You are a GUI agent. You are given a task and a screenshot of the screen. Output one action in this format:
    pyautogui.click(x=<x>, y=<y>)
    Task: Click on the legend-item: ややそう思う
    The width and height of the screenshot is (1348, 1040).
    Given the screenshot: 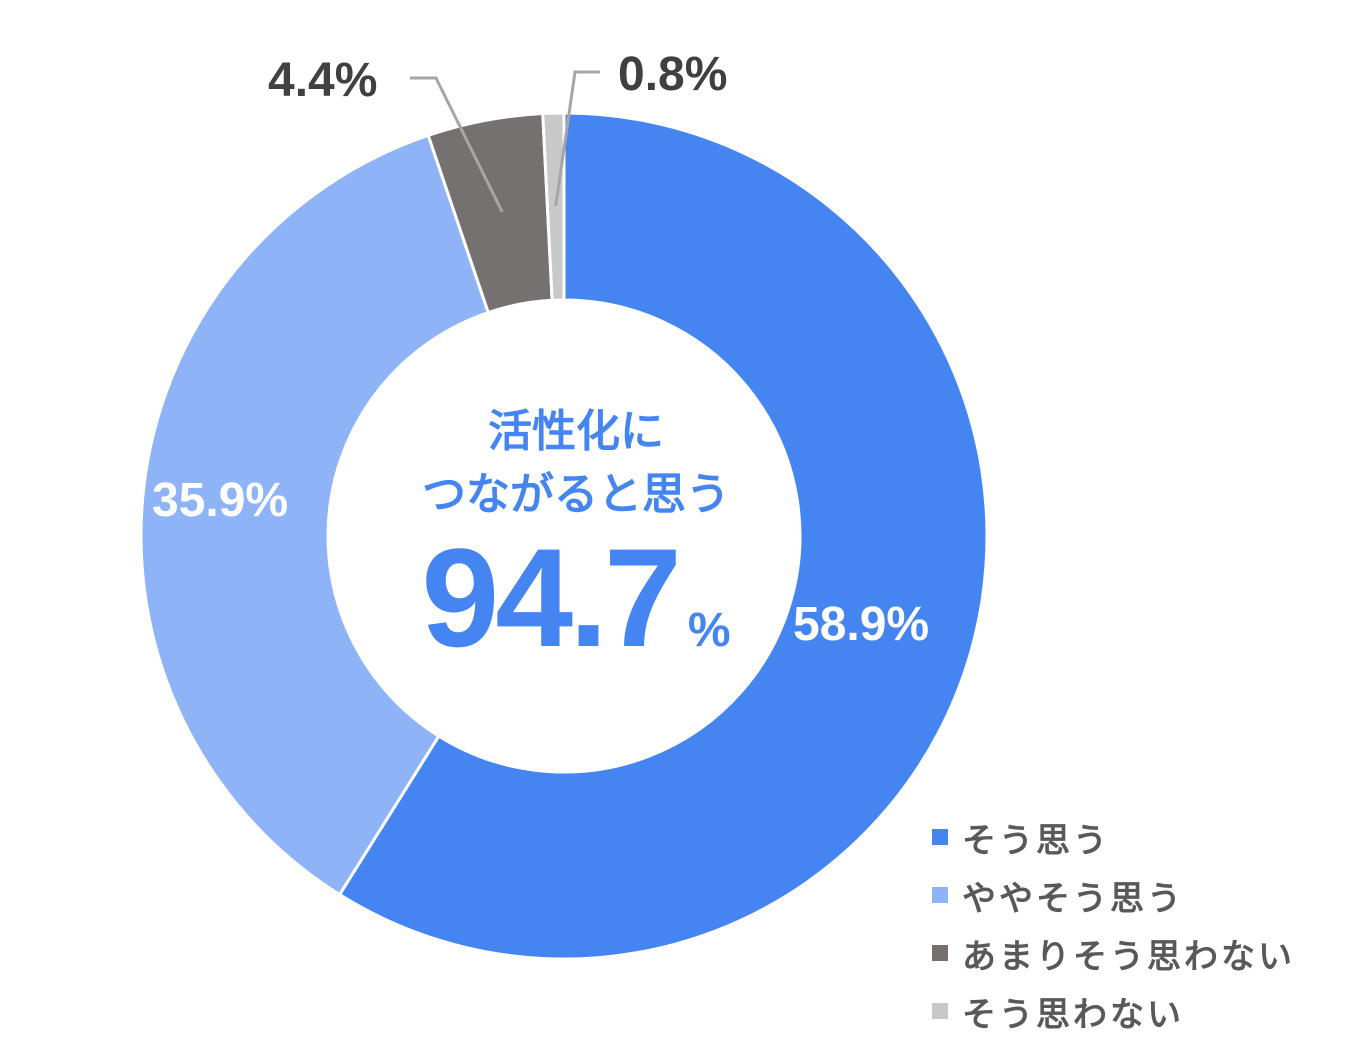 What is the action you would take?
    pyautogui.click(x=1113, y=895)
    